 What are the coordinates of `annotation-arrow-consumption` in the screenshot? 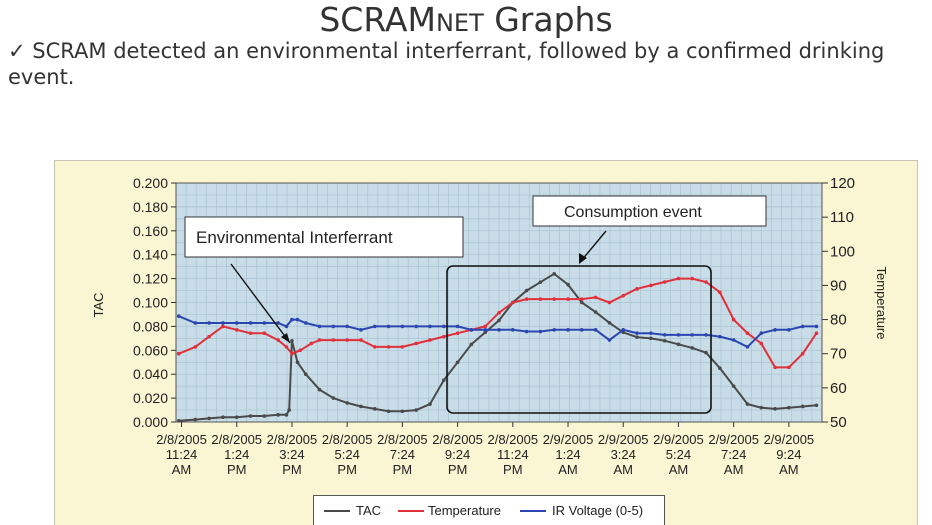 It's located at (593, 246).